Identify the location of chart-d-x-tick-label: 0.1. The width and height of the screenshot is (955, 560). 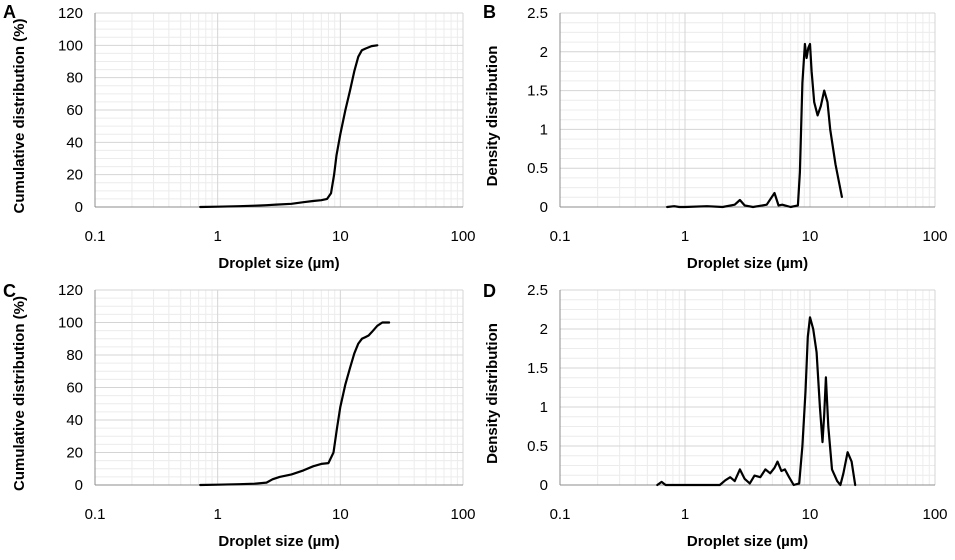
(560, 514).